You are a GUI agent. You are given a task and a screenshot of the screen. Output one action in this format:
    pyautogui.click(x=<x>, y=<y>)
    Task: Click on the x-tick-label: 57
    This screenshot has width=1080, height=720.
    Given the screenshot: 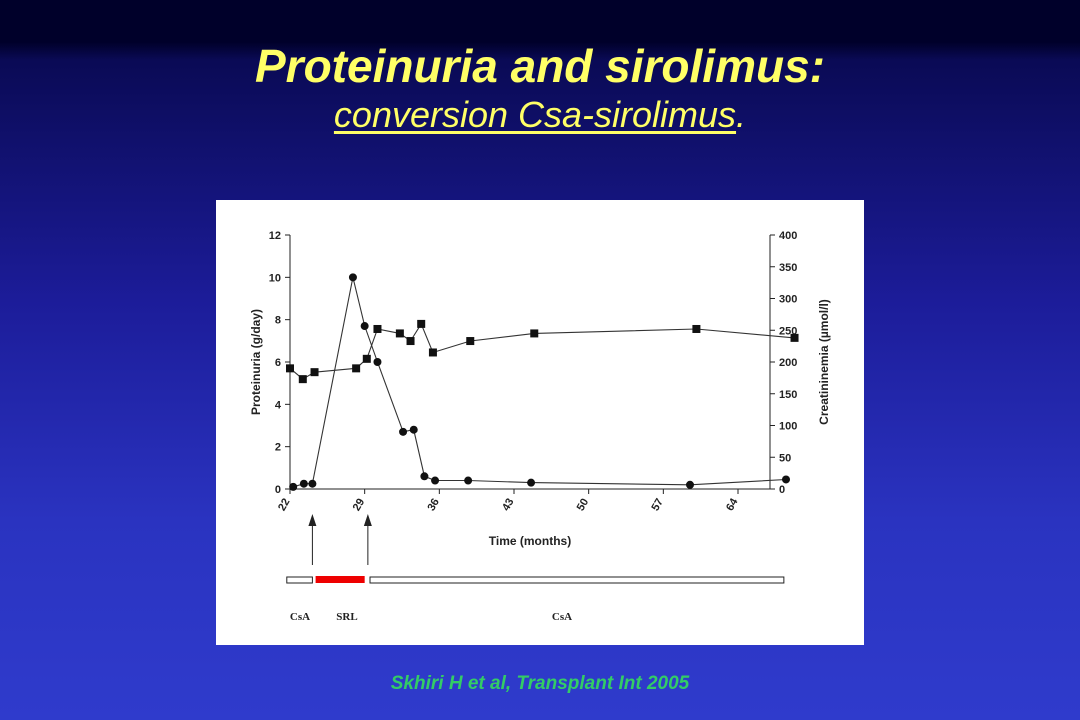 What is the action you would take?
    pyautogui.click(x=657, y=505)
    